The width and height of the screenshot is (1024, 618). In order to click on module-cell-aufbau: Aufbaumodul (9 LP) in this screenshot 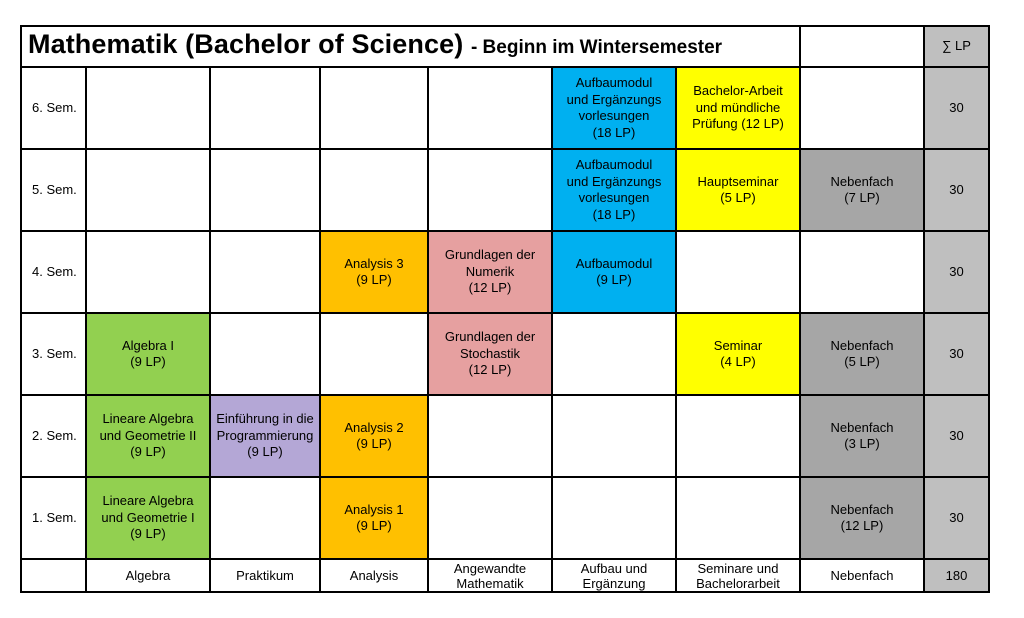, I will do `click(614, 272)`.